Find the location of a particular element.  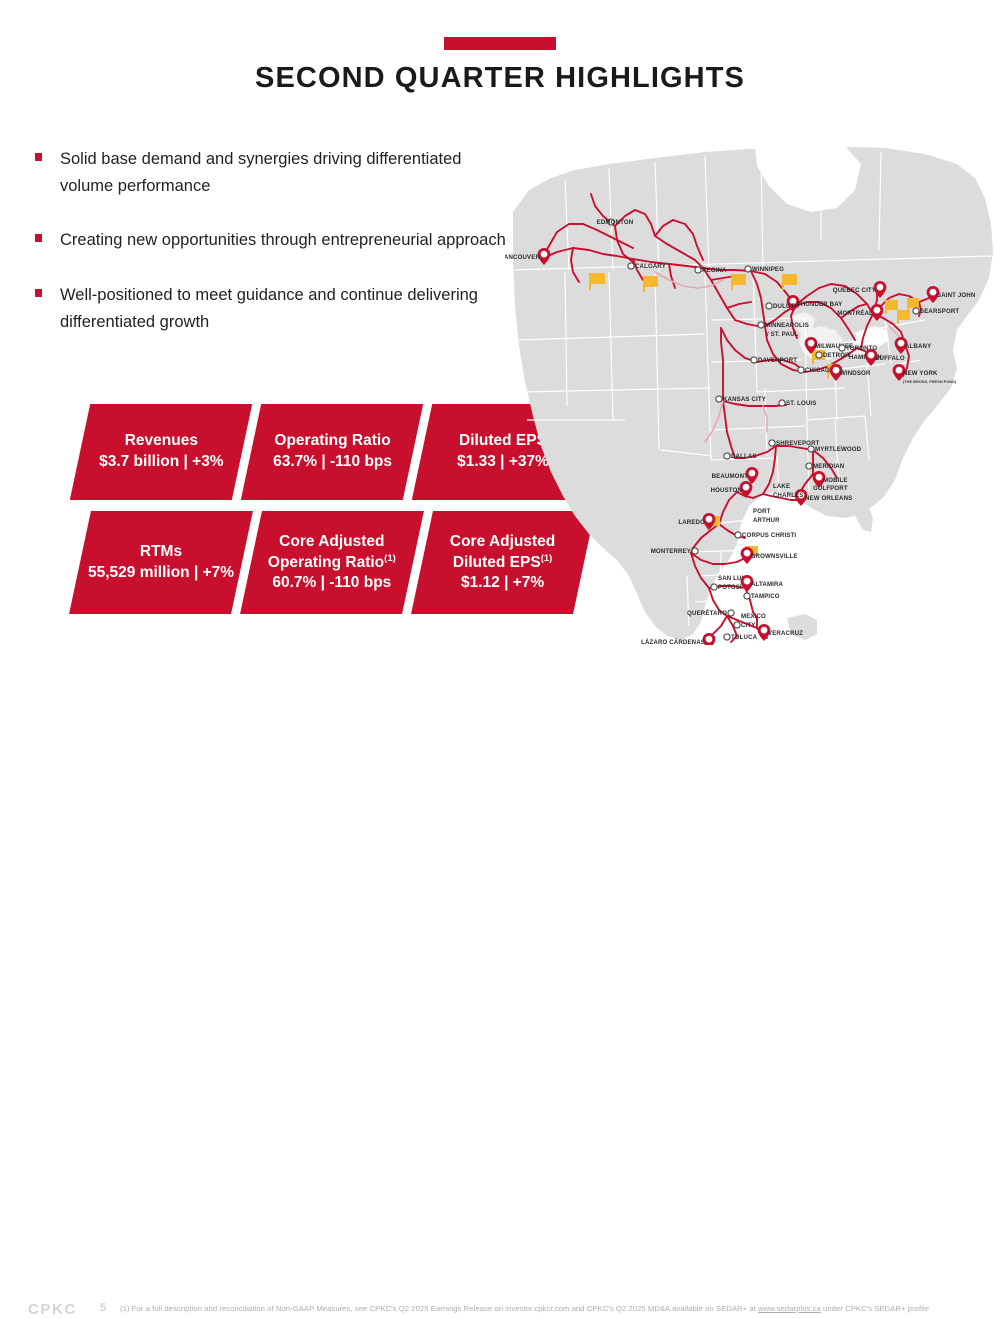

map-city-new-orleans: NEW ORLEANS is located at coordinates (823, 497).